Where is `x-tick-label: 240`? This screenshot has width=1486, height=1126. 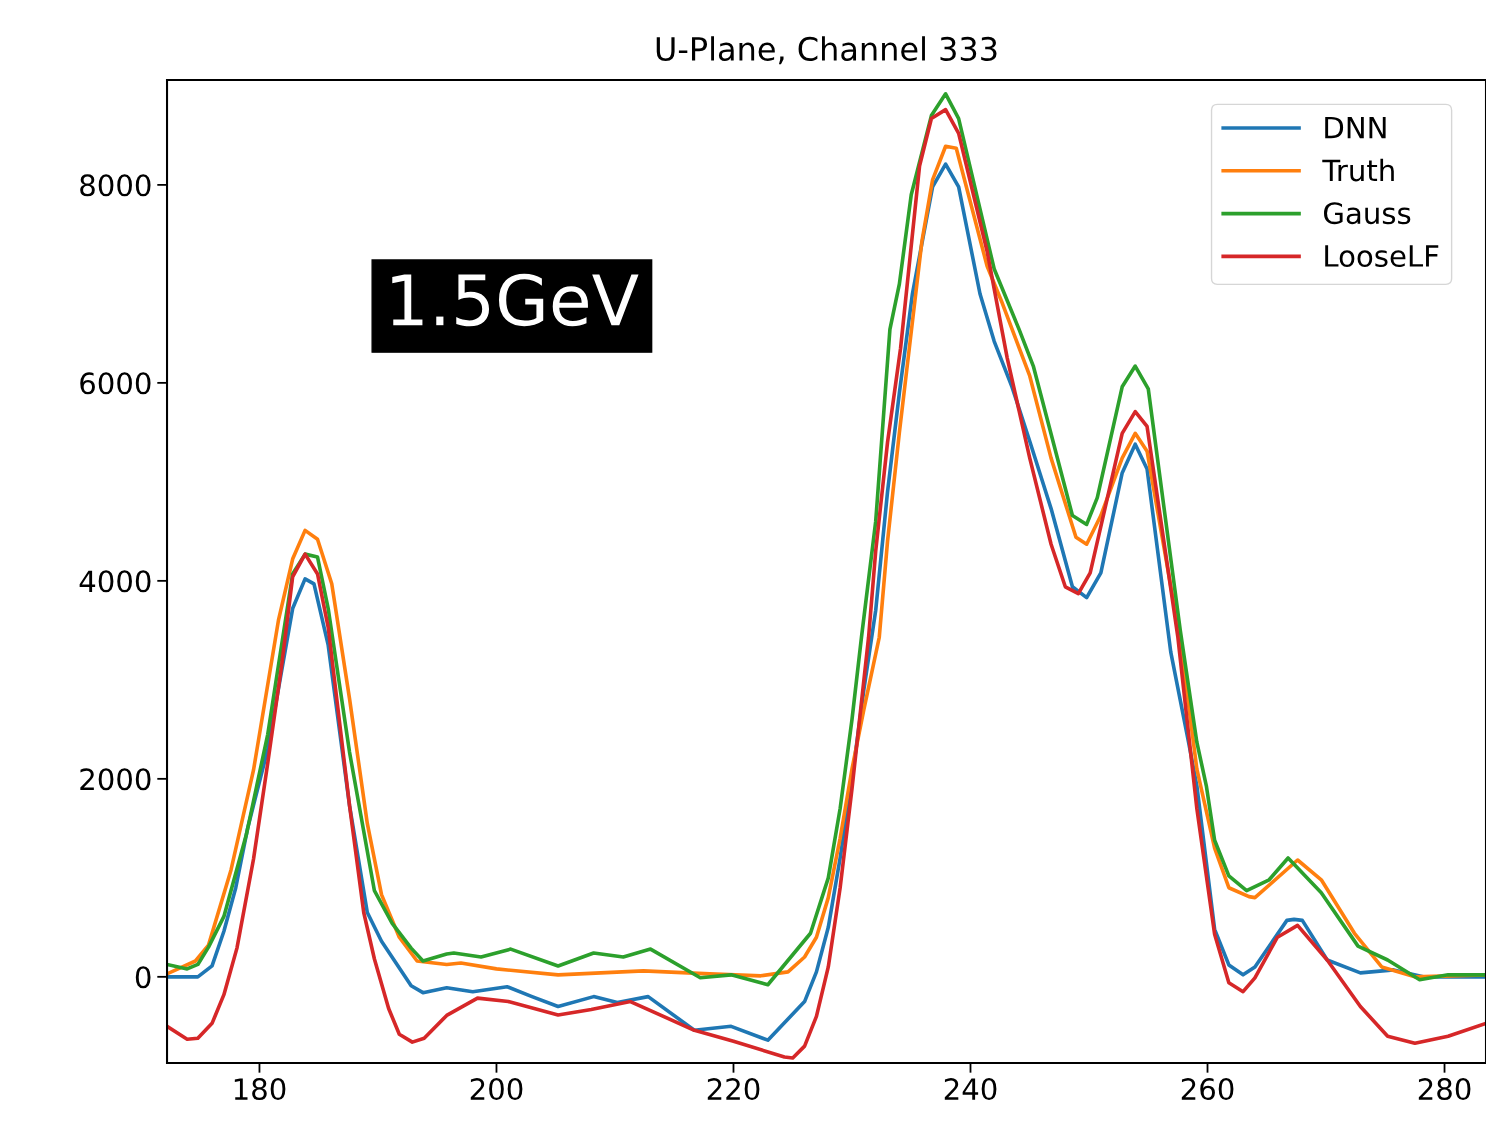 x-tick-label: 240 is located at coordinates (970, 1089).